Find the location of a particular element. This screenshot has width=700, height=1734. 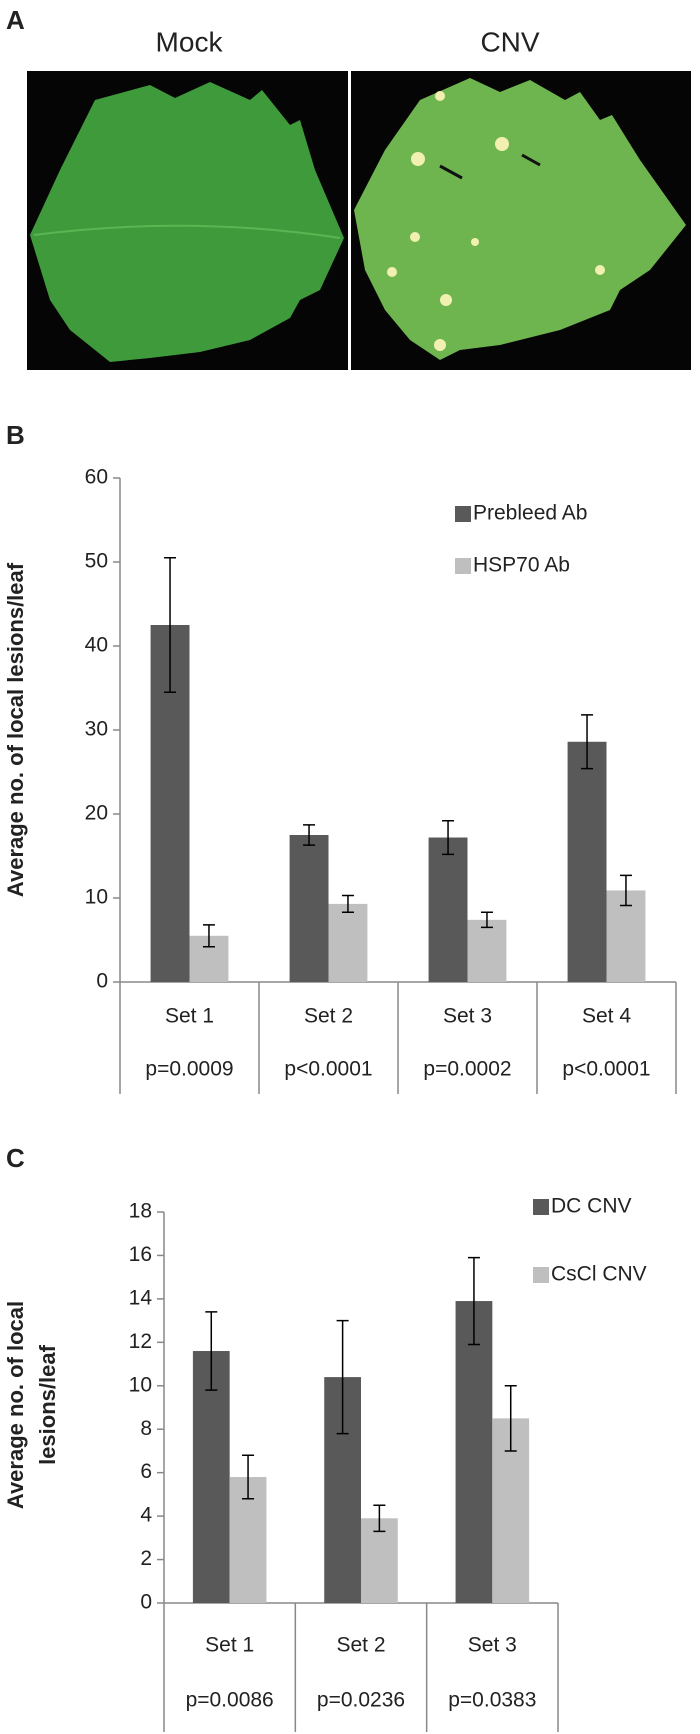

y-tick-label: 50 is located at coordinates (96, 561).